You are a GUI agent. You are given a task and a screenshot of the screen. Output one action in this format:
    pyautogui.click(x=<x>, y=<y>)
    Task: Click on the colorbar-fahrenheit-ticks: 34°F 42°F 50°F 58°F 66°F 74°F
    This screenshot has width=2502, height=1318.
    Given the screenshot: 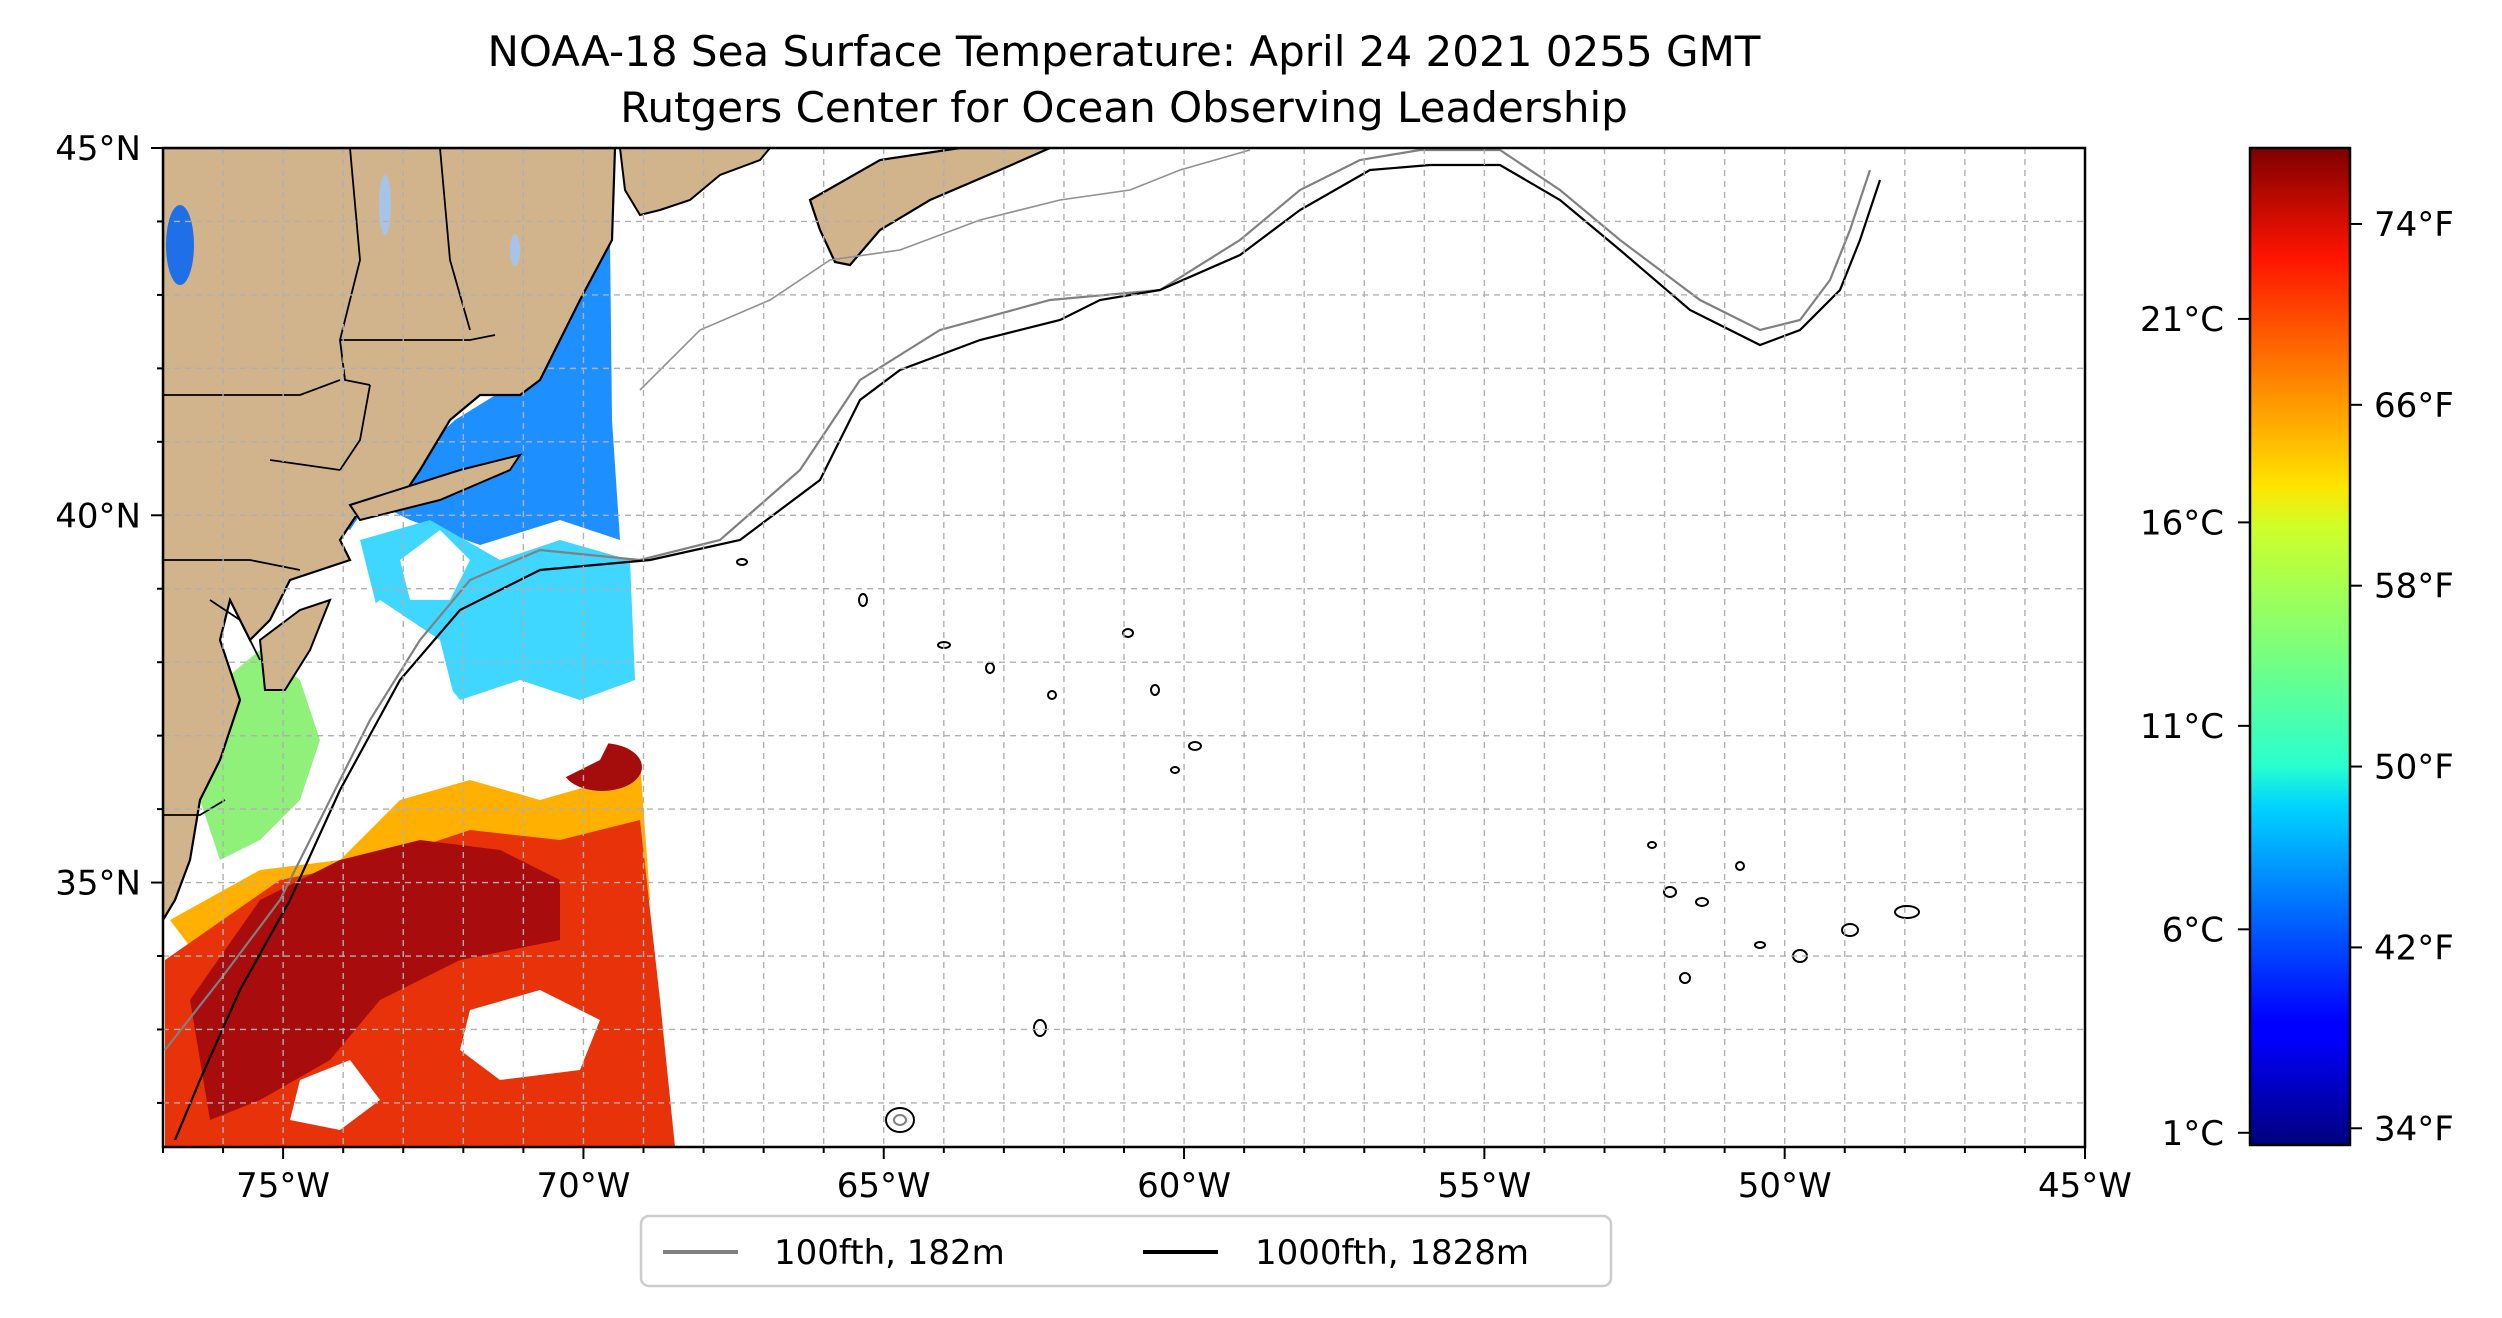 What is the action you would take?
    pyautogui.click(x=2402, y=677)
    